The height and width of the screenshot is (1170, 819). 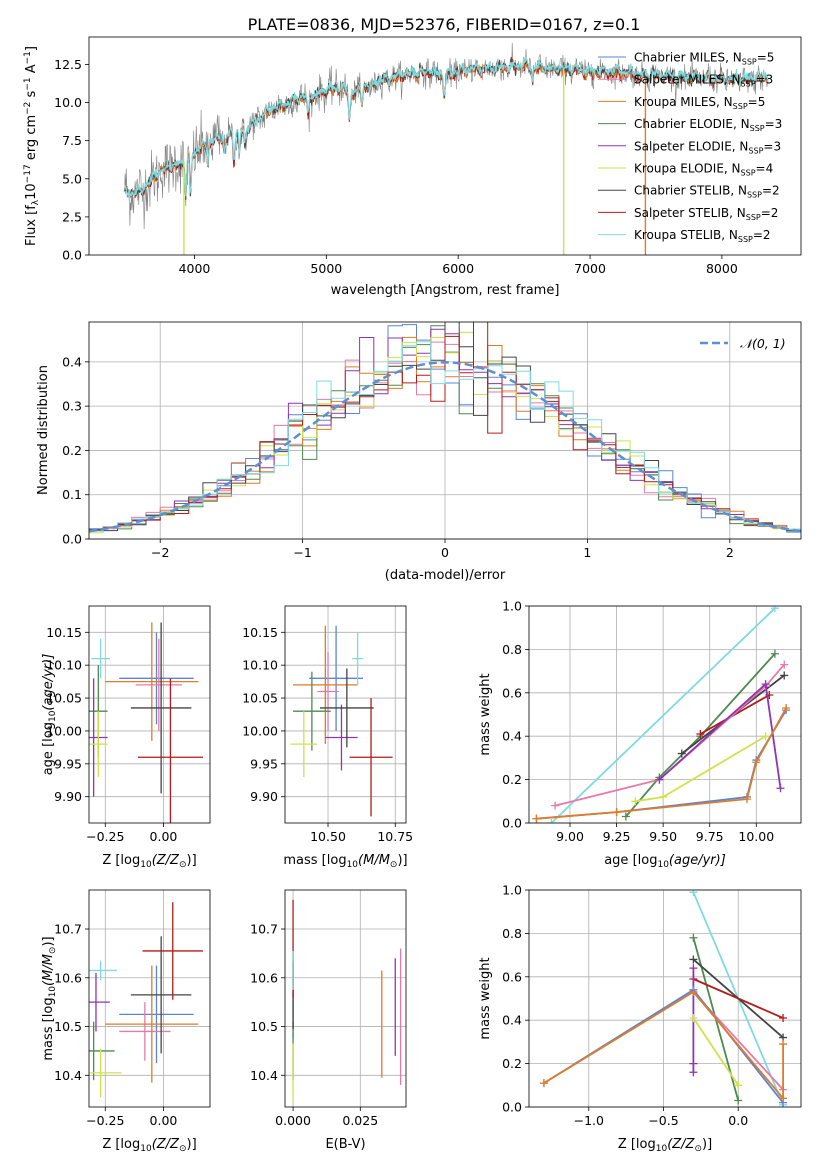 I want to click on plot-area, so click(x=446, y=148).